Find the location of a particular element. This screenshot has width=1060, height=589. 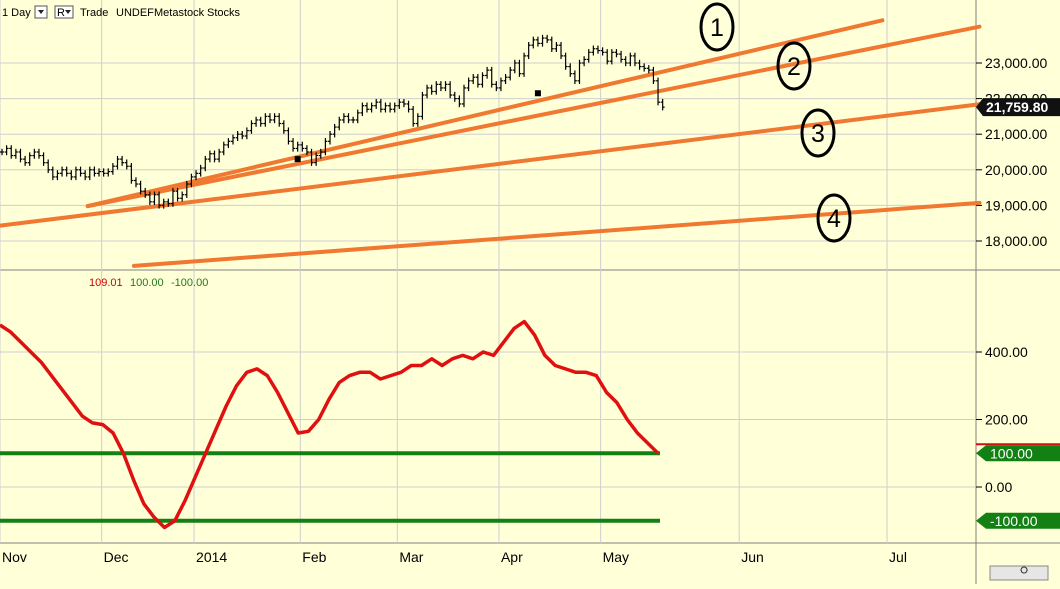

price-tick-label: 21,000.00 is located at coordinates (1016, 134).